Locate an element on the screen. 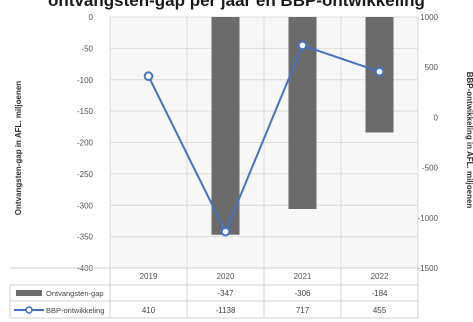 This screenshot has height=322, width=473. left-tick-label: -300 is located at coordinates (85, 205).